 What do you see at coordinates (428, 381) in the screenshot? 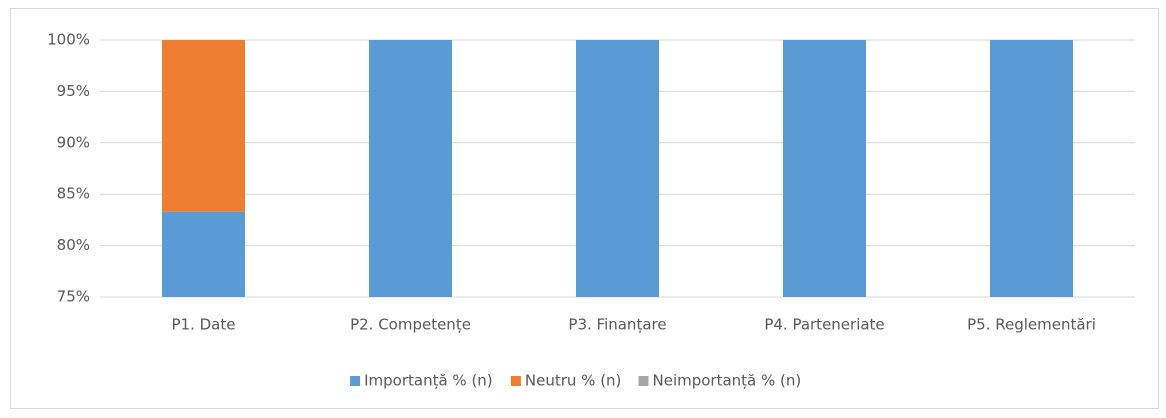
I see `legend-label: Importanță % (n)` at bounding box center [428, 381].